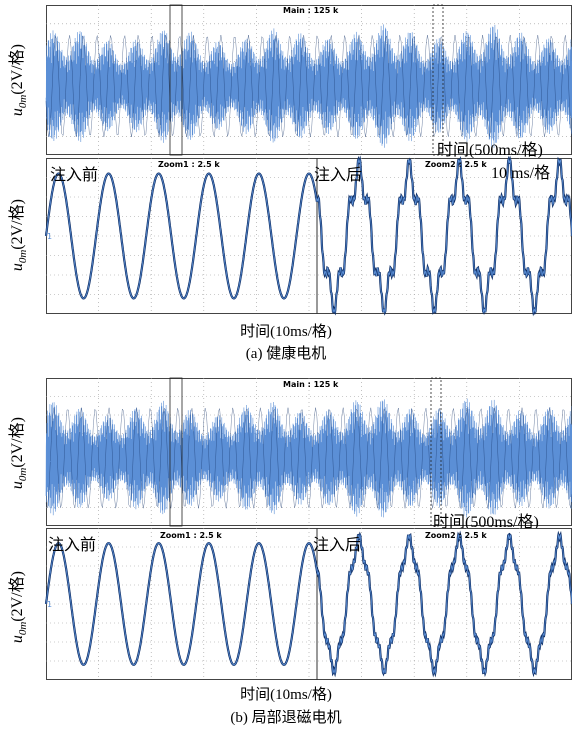 This screenshot has height=729, width=572. What do you see at coordinates (191, 535) in the screenshot?
I see `zoom1-label-b: Zoom1 : 2.5 k` at bounding box center [191, 535].